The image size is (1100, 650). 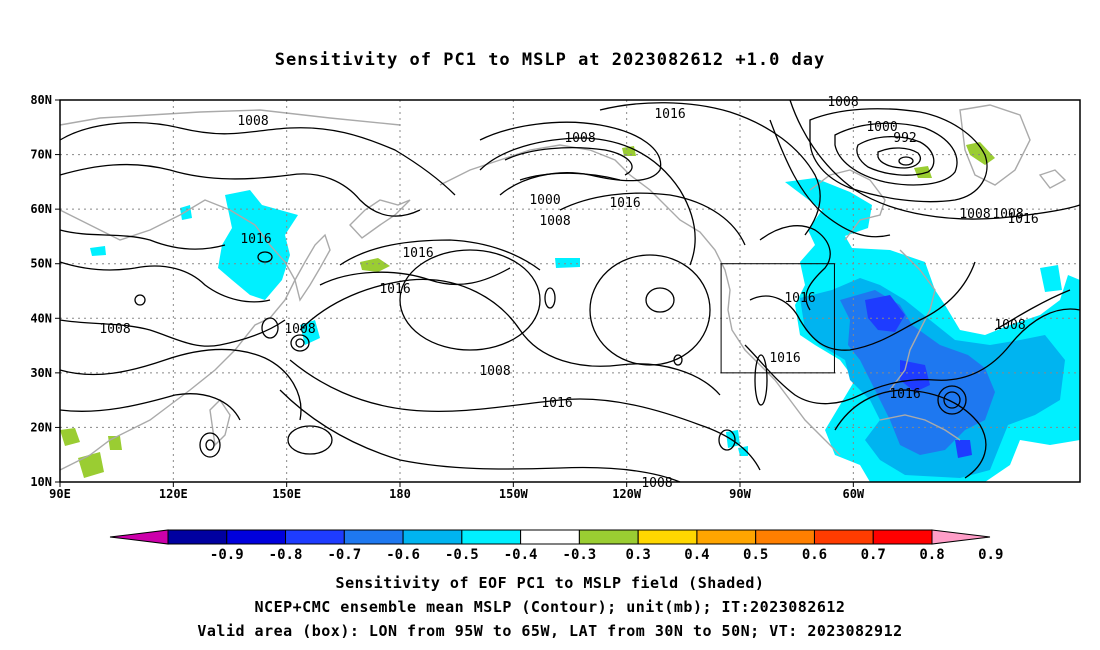 I want to click on x-tick-label: 150E, so click(x=286, y=494).